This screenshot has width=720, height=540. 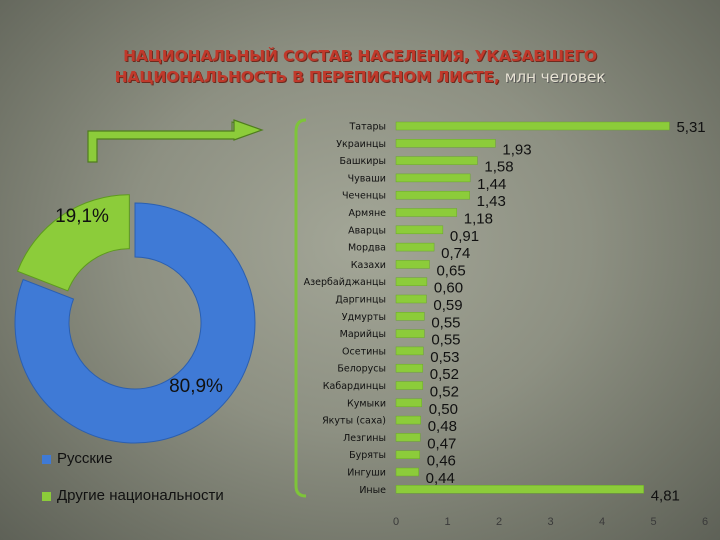 What do you see at coordinates (366, 473) in the screenshot?
I see `category-label: Ингуши` at bounding box center [366, 473].